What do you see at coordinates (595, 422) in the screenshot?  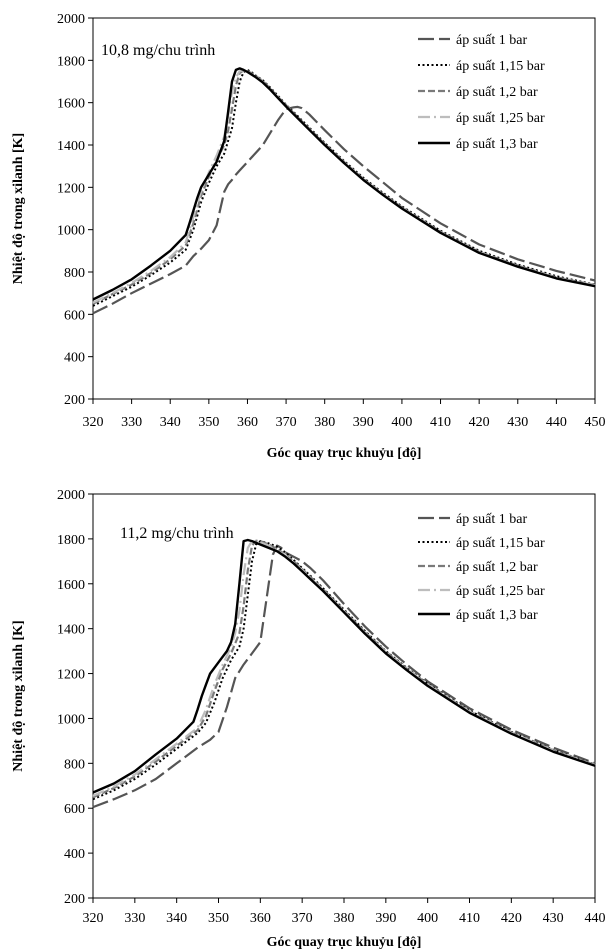 I see `x-tick-label: 450` at bounding box center [595, 422].